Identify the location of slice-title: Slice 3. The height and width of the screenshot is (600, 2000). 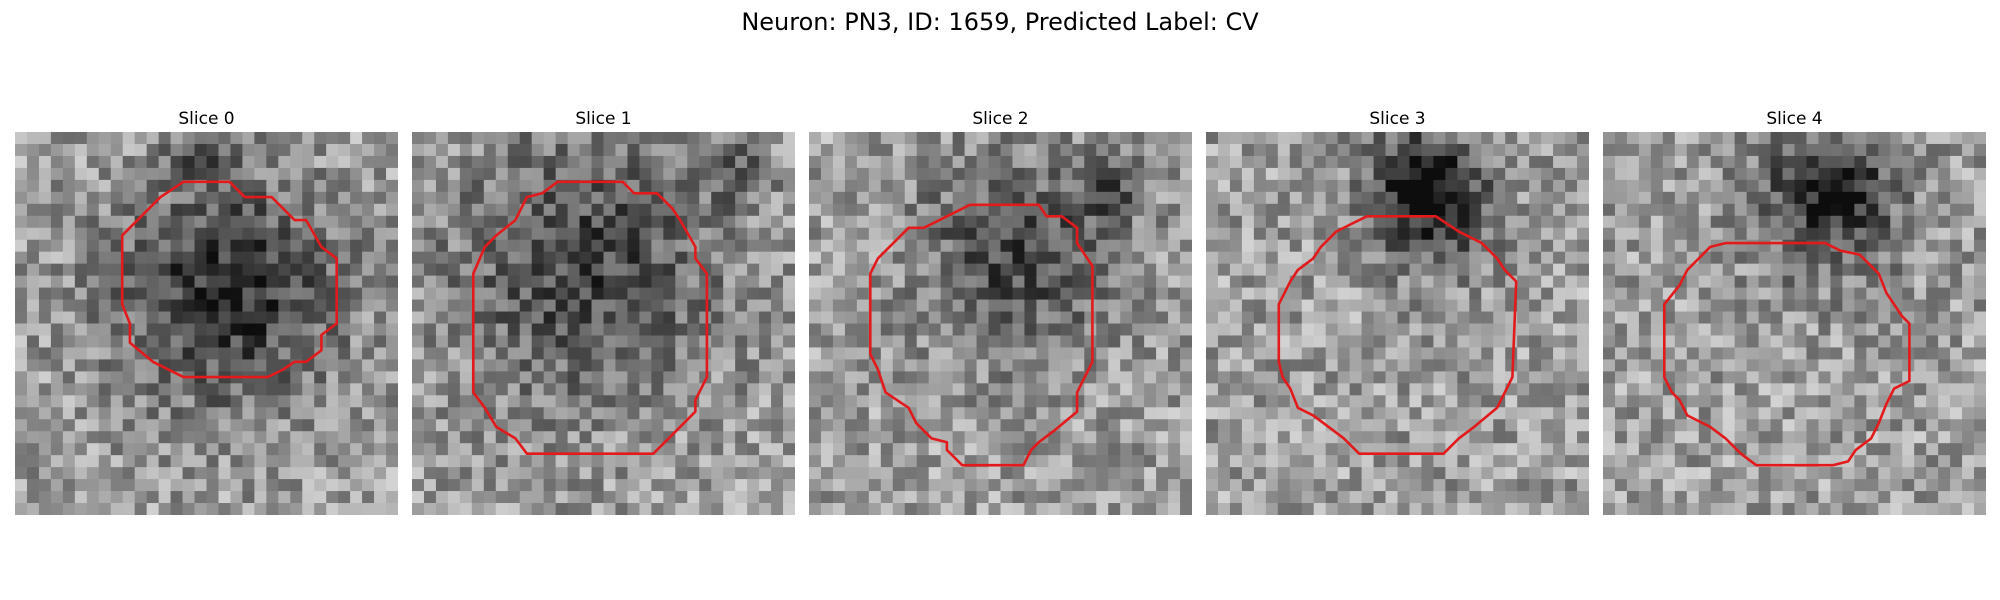
(1397, 119).